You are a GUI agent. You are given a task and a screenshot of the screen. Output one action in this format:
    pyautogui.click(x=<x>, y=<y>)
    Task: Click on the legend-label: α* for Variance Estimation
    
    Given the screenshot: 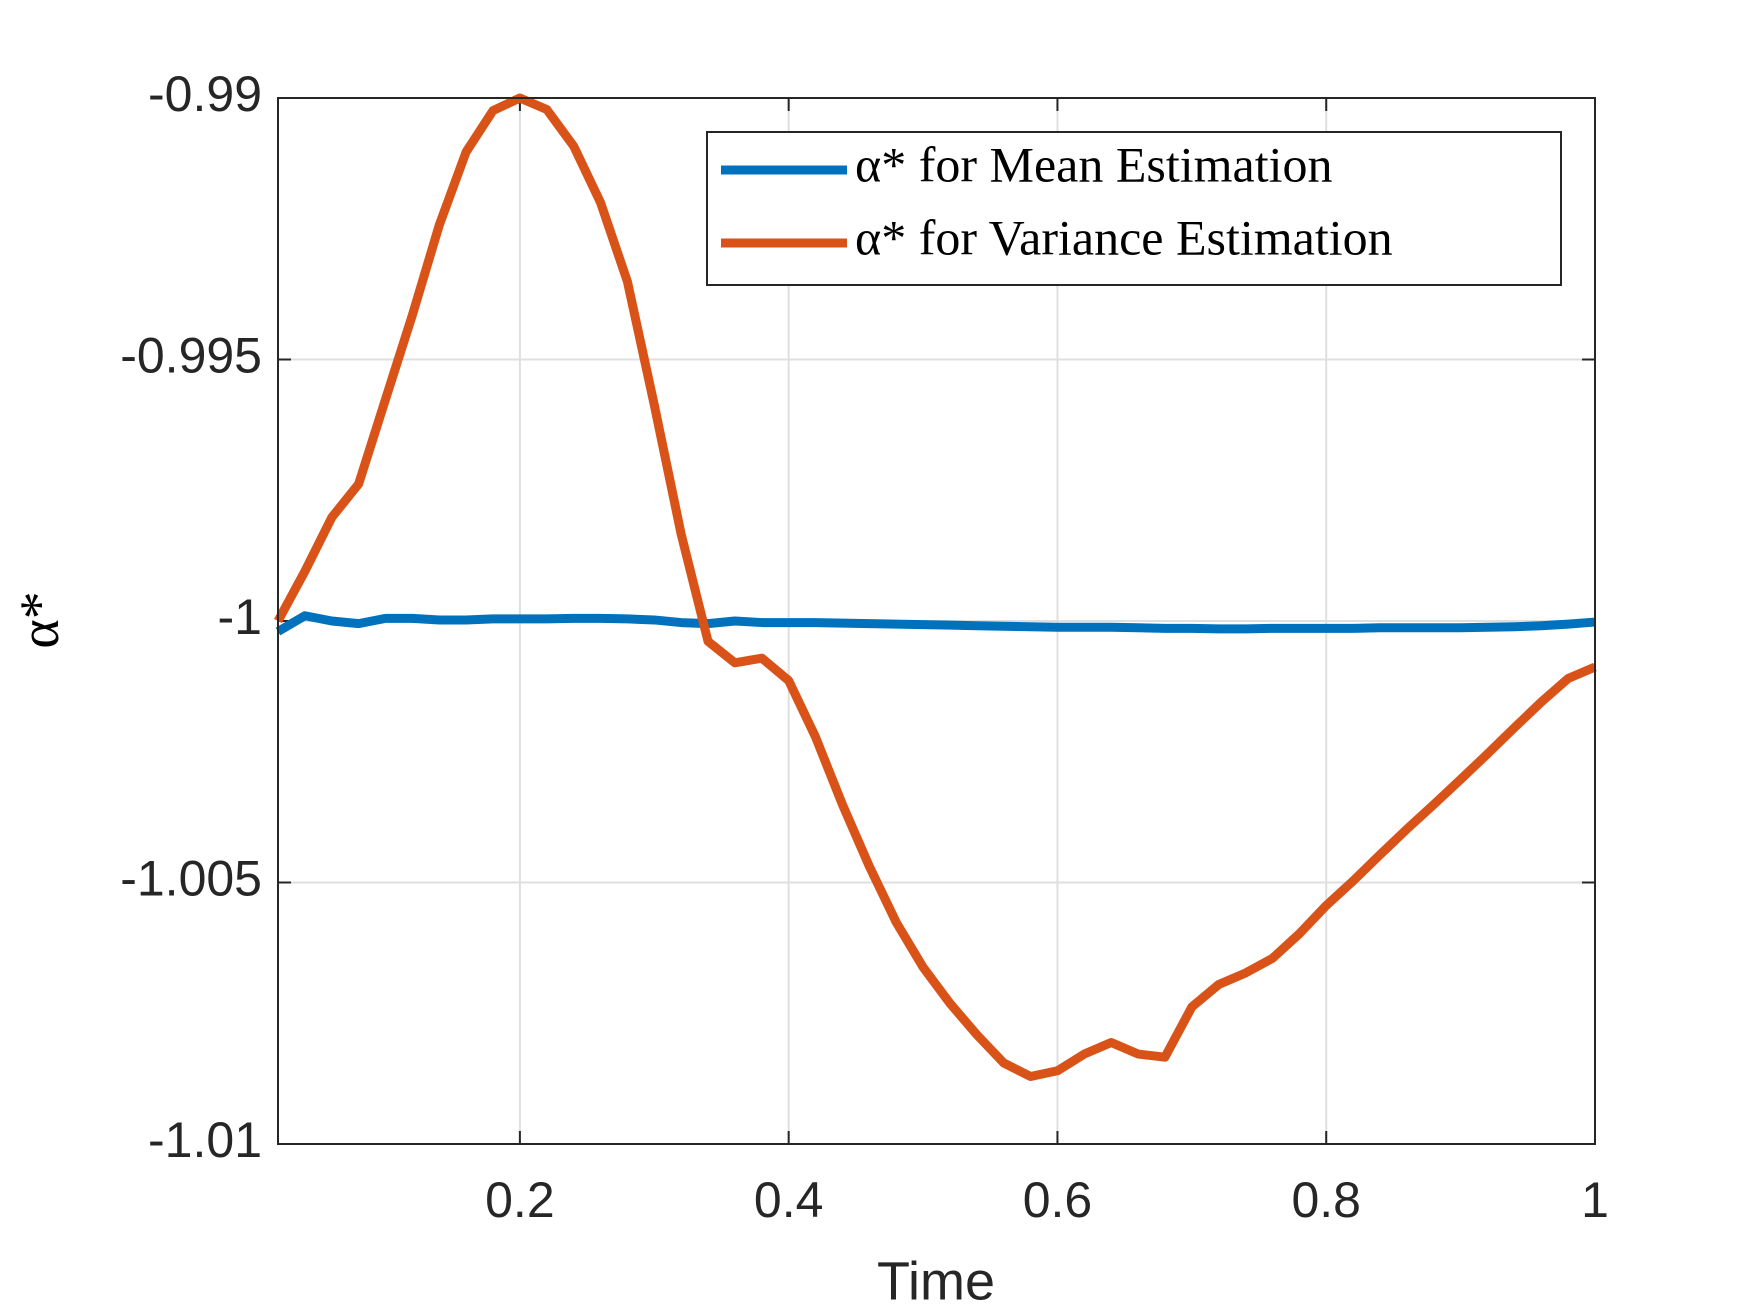 What is the action you would take?
    pyautogui.click(x=1124, y=237)
    